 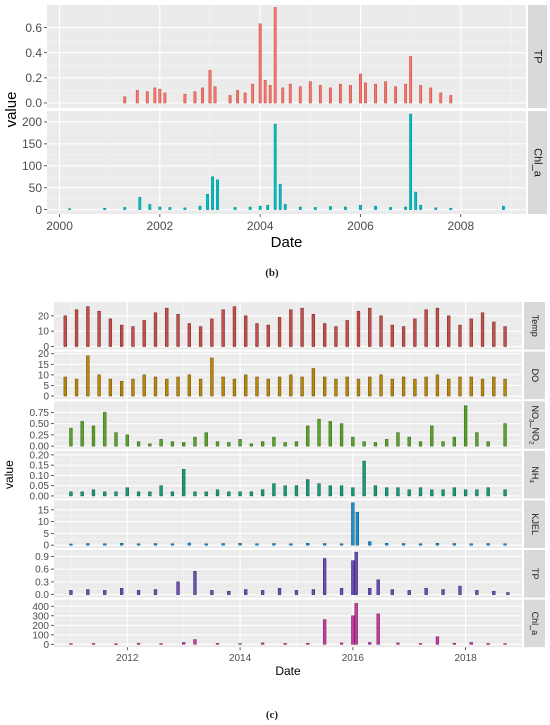 What do you see at coordinates (160, 226) in the screenshot?
I see `x-tick-label-2002: 2002` at bounding box center [160, 226].